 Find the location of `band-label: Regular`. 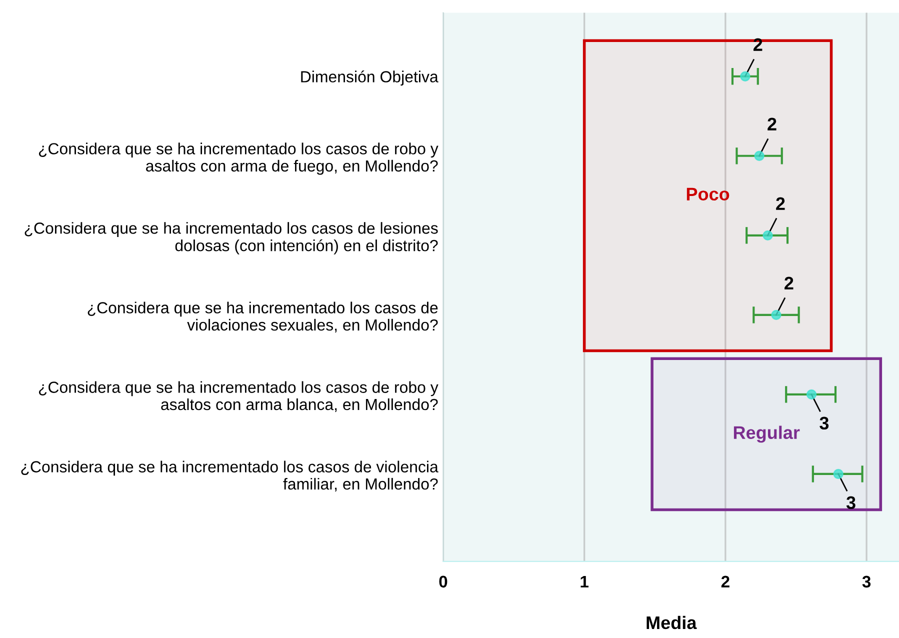

band-label: Regular is located at coordinates (767, 434).